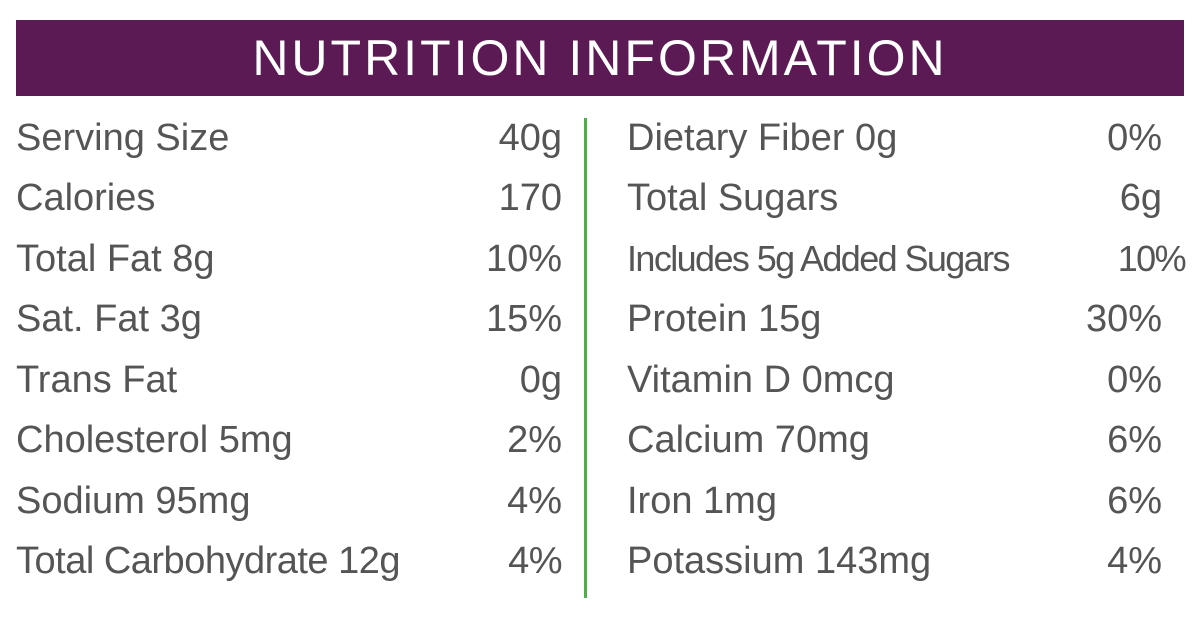 The height and width of the screenshot is (620, 1200). I want to click on nutrient-label: Sat. Fat 3g, so click(109, 319).